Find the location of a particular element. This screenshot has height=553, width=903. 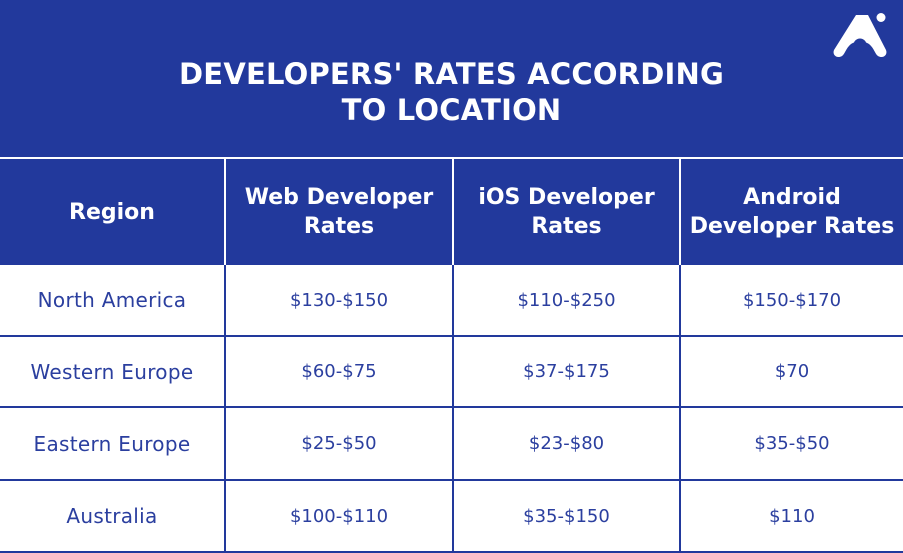

ios-rate-cell: $35-$150 is located at coordinates (566, 516).